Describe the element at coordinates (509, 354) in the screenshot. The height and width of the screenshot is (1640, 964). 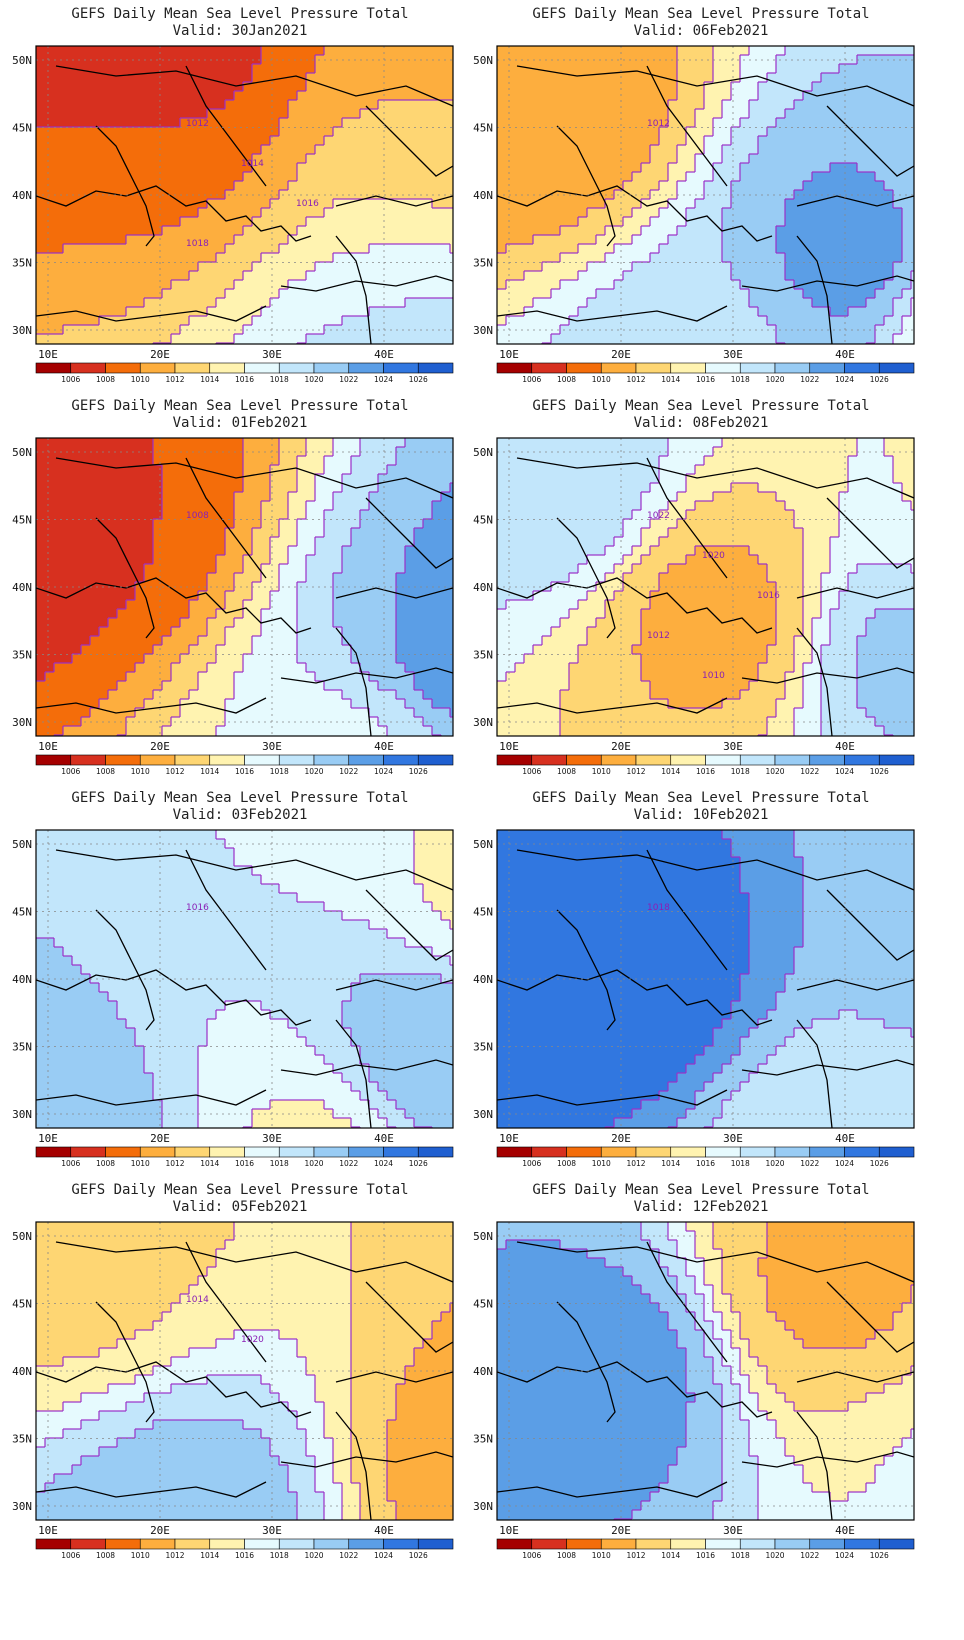
I see `lon-tick-label: 10E` at that location.